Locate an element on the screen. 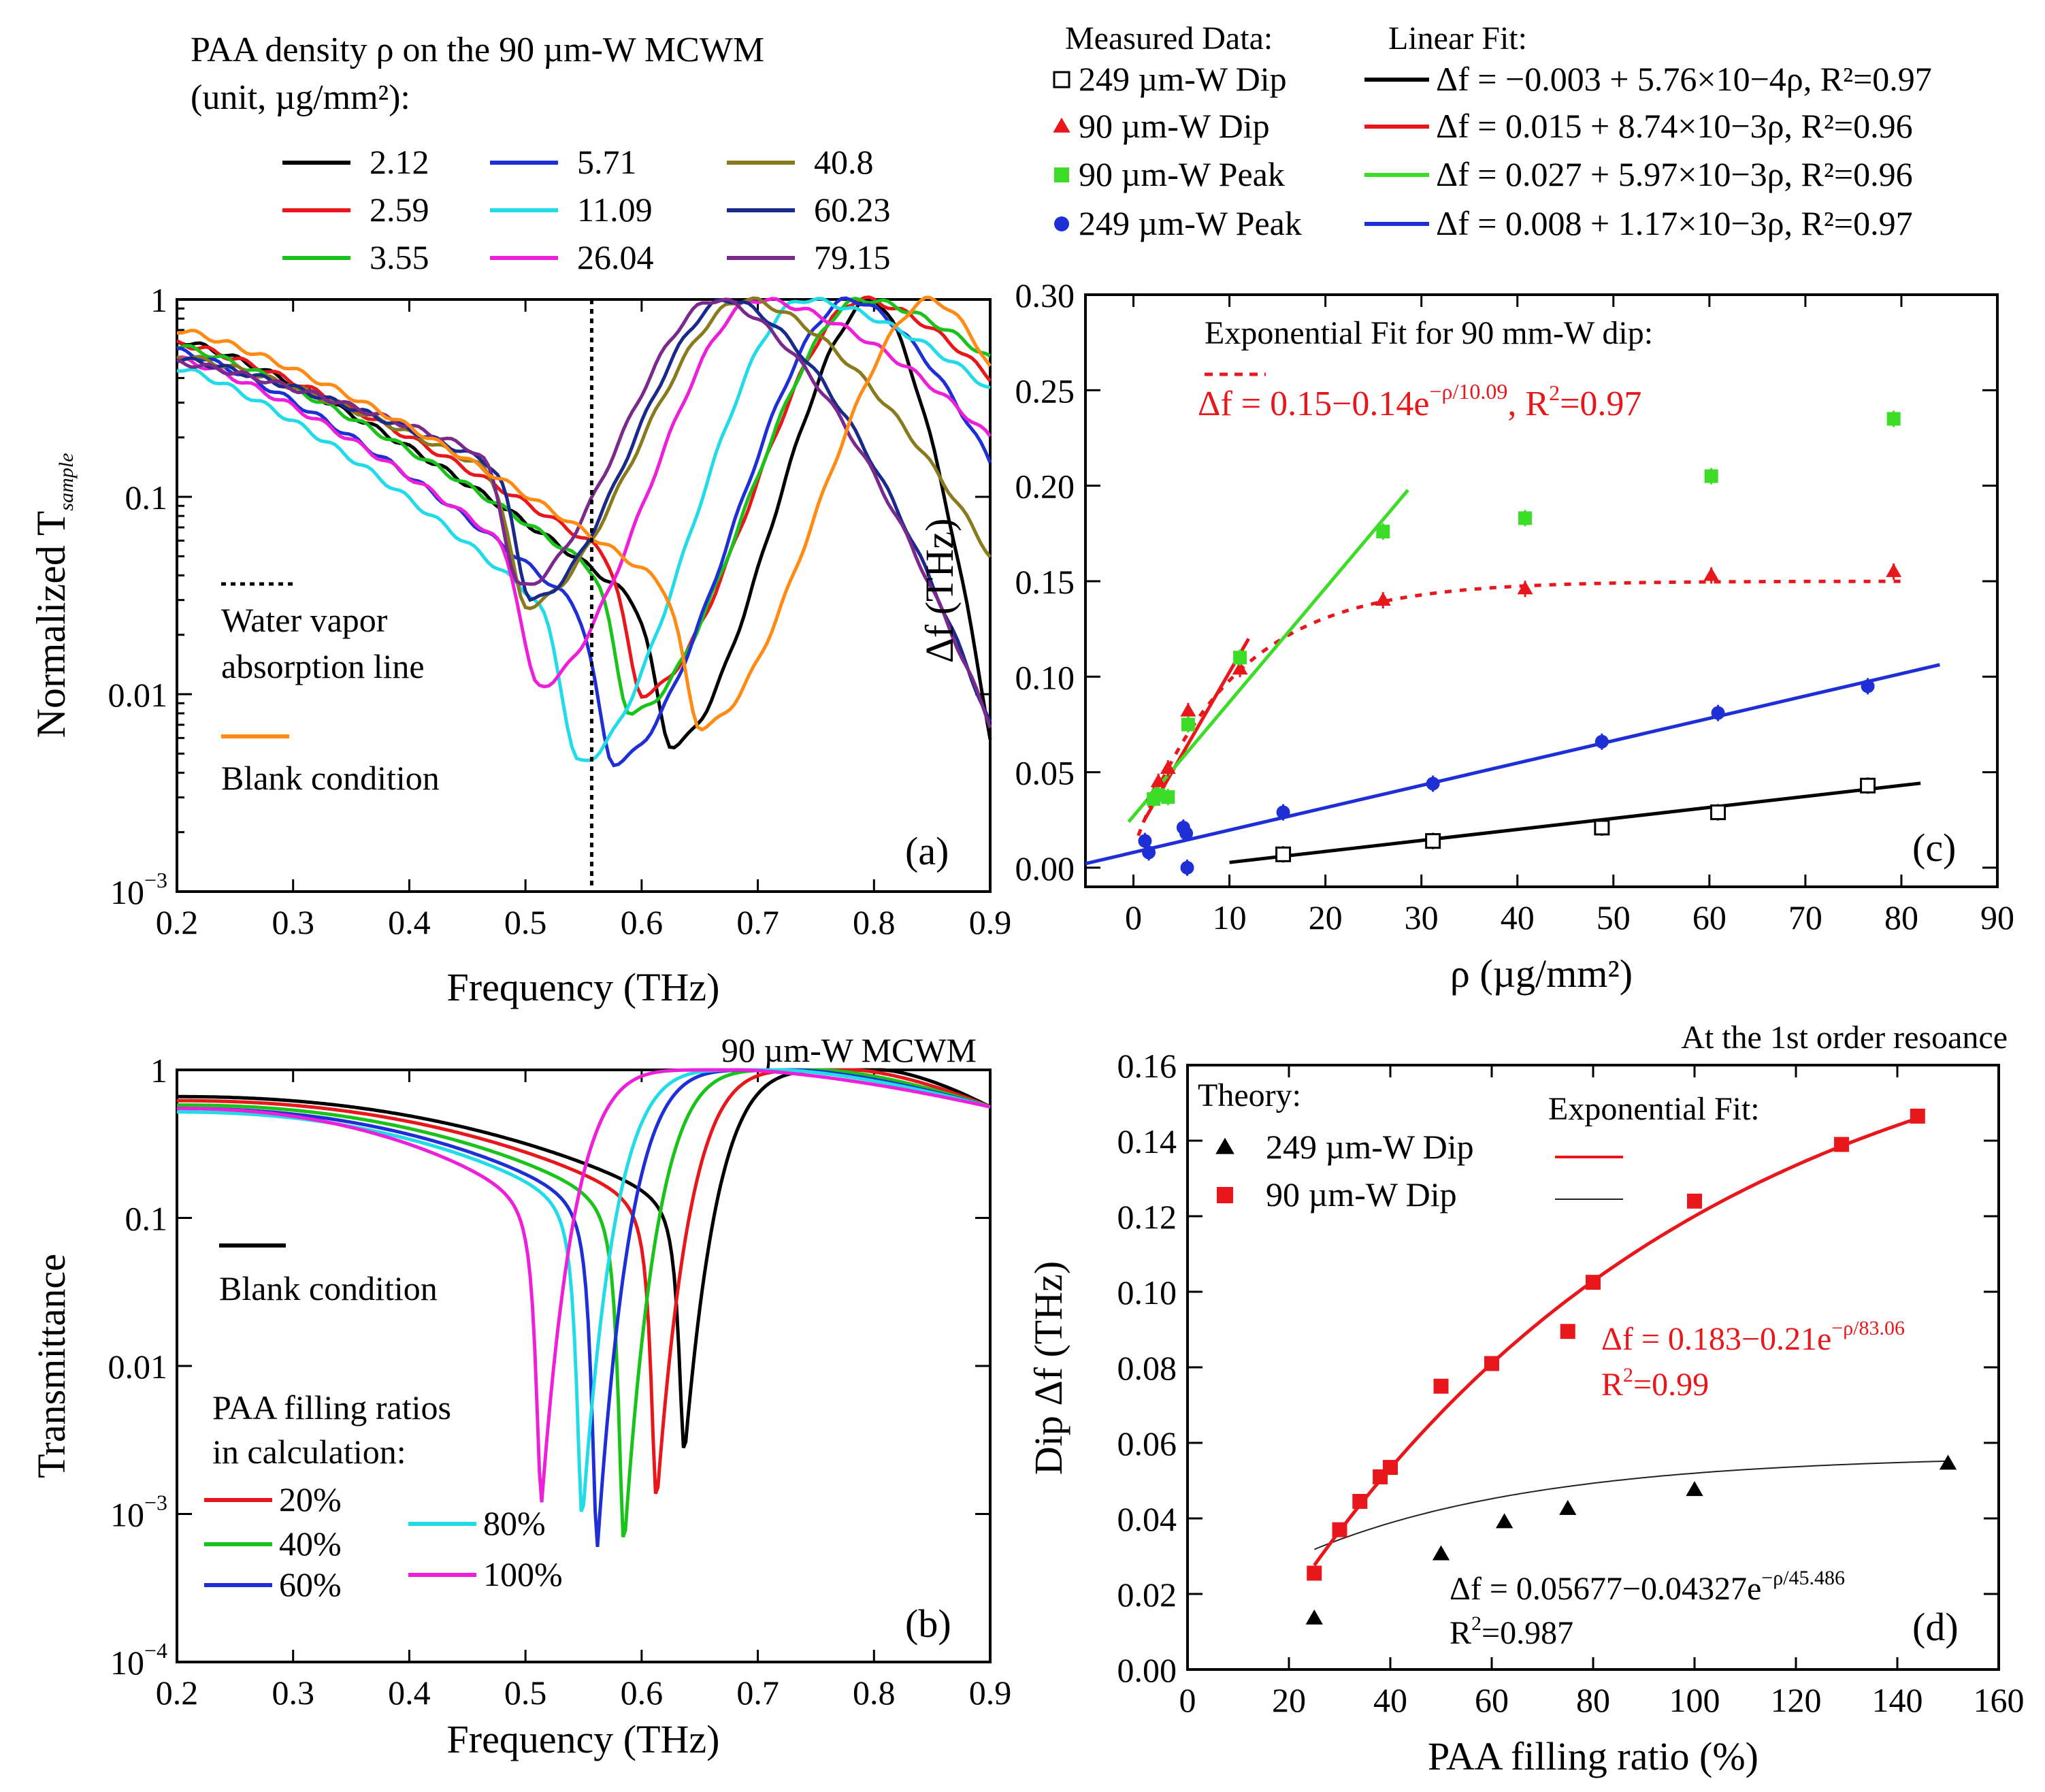 This screenshot has width=2045, height=1792. c-ytick-label: 0.15 is located at coordinates (1045, 582).